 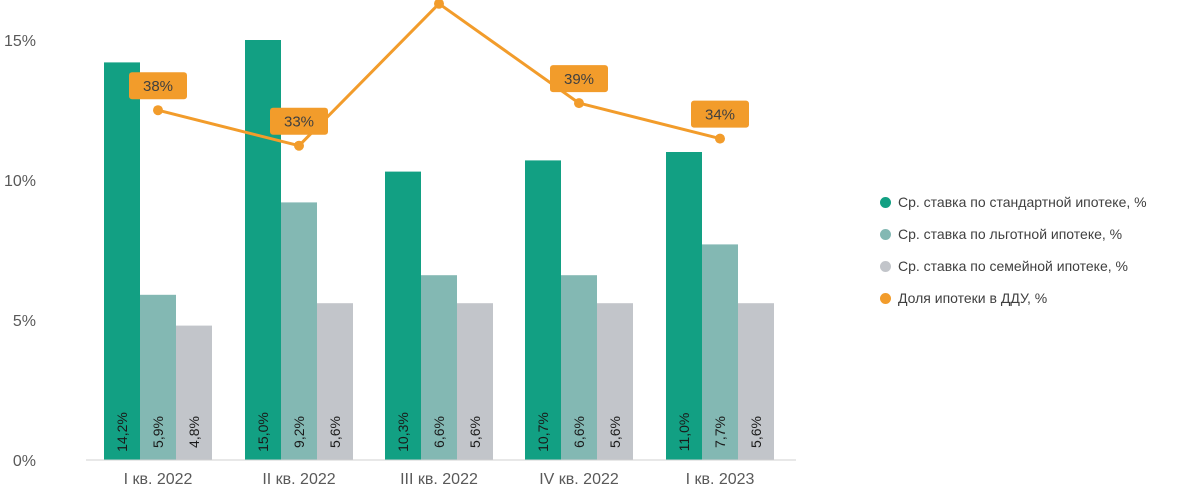 I want to click on legend-item-ddu-share: Доля ипотеки в ДДУ, %, so click(x=1013, y=298).